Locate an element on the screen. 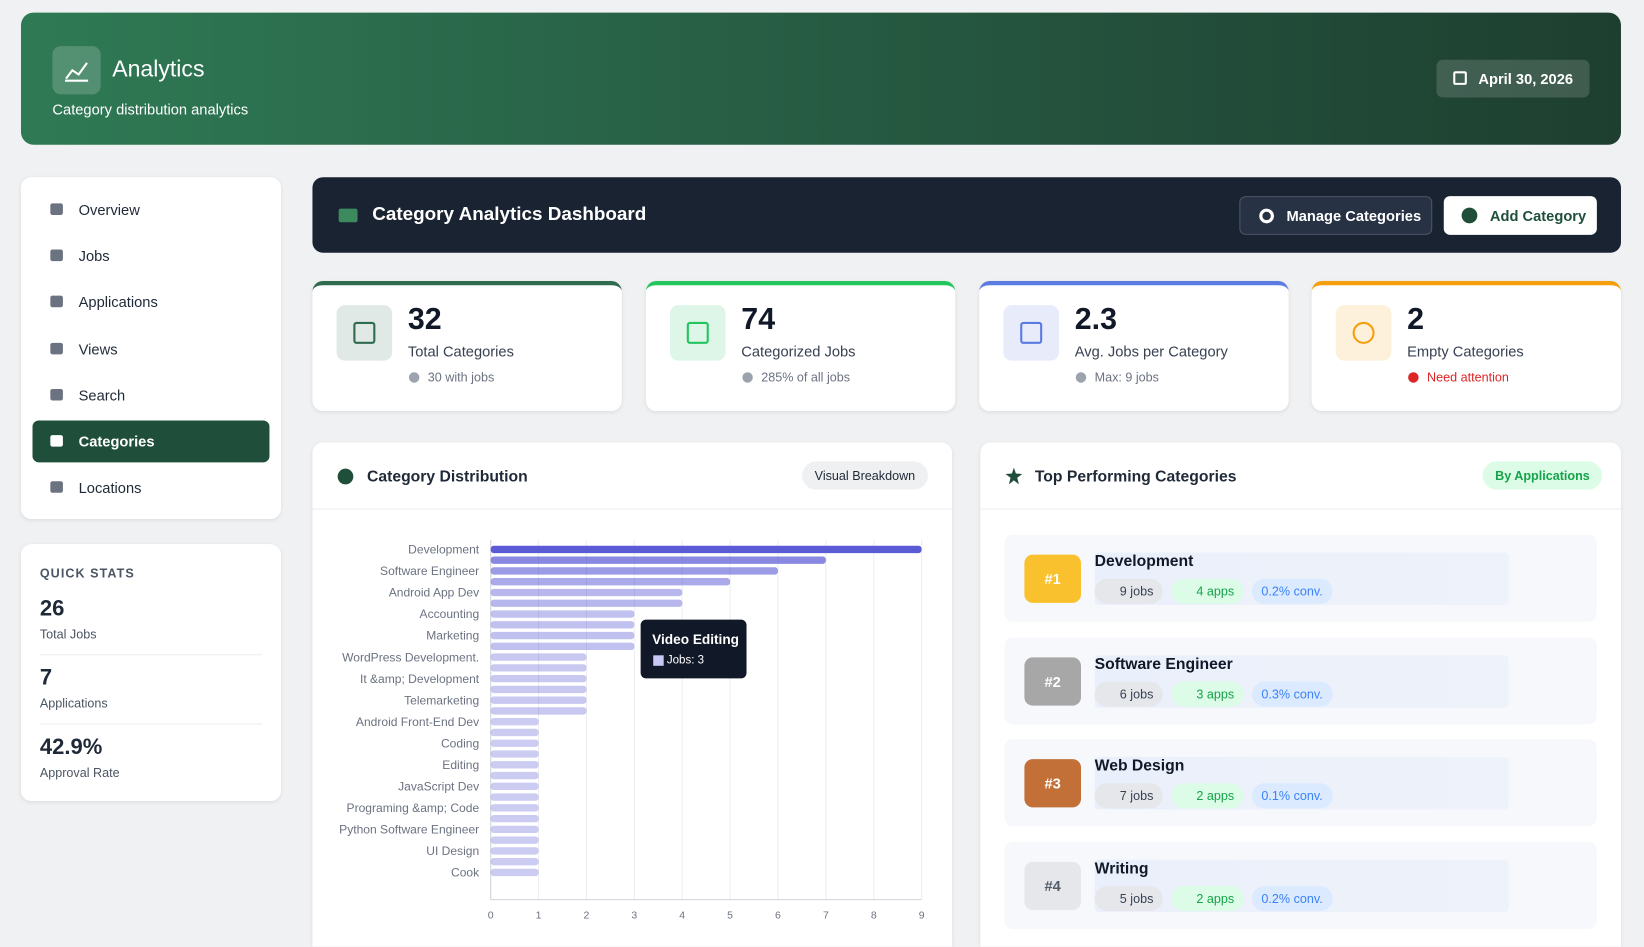  top-item: #1 Development 9 jobs 4 apps 0.2% conv. is located at coordinates (1300, 578).